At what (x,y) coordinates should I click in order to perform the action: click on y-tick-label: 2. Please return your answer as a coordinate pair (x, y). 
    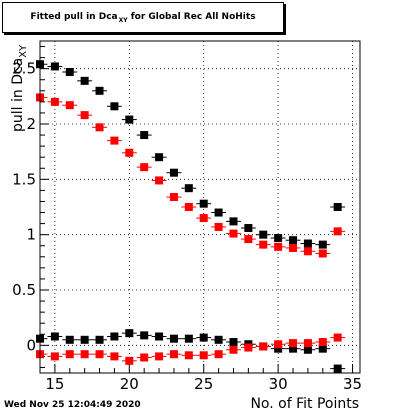
    Looking at the image, I should click on (31, 124).